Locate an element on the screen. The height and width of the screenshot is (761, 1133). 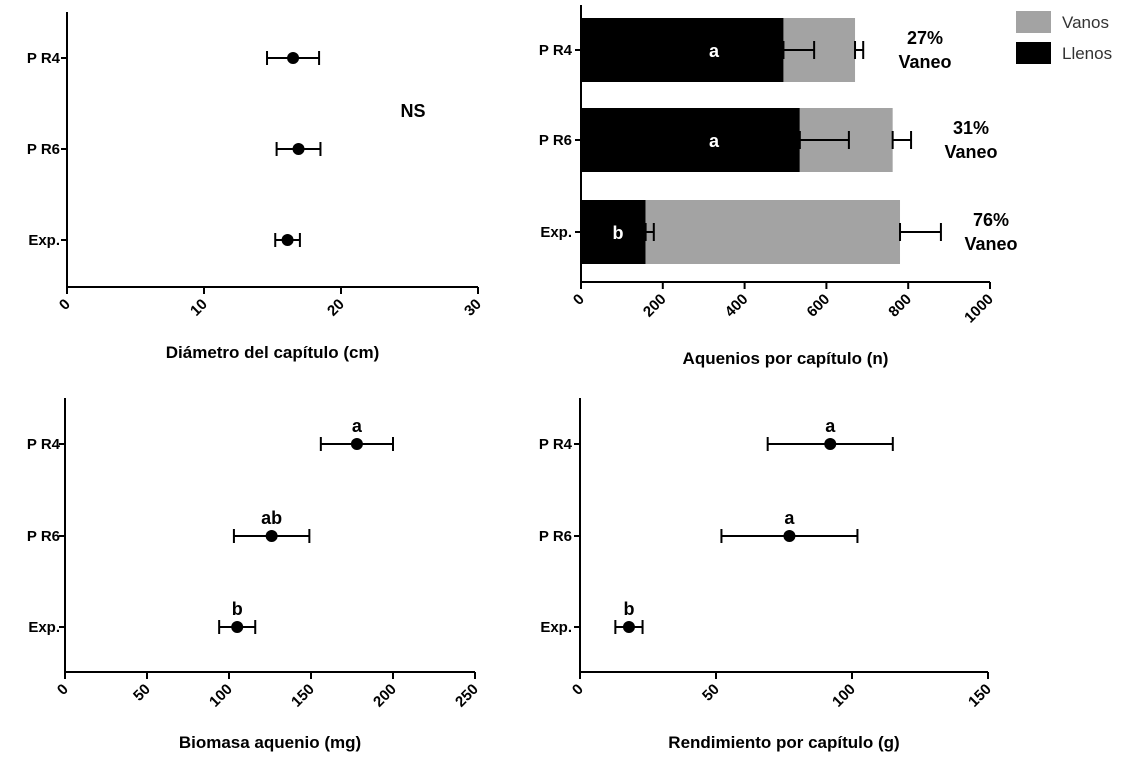
x-tick-label: 400 is located at coordinates (737, 306).